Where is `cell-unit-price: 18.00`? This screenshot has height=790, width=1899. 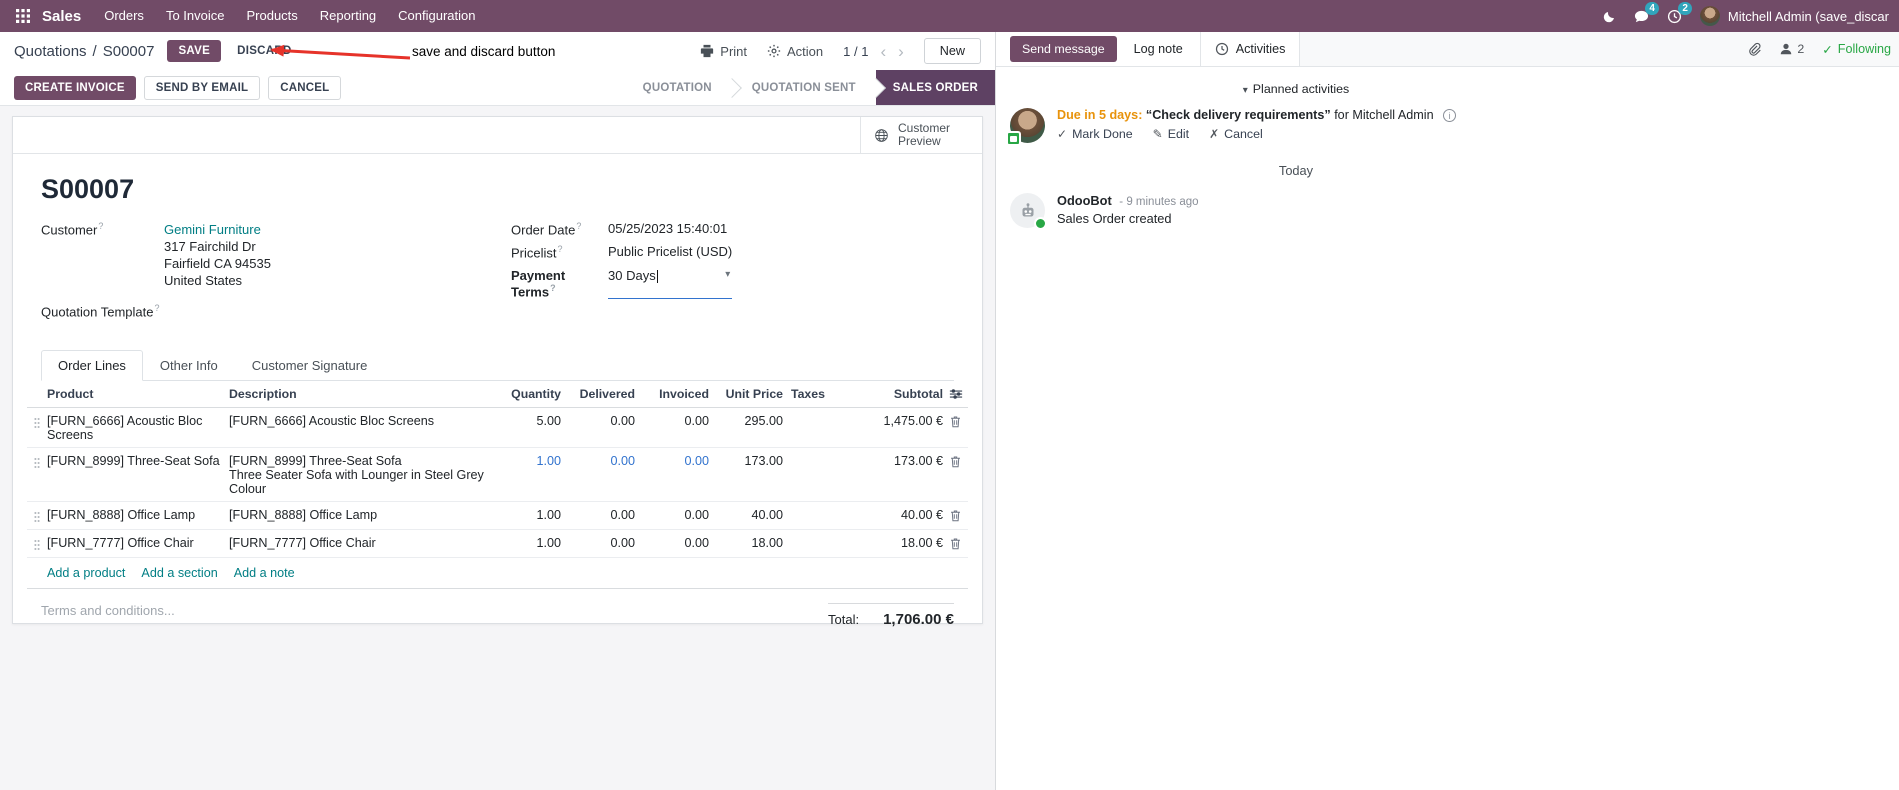 cell-unit-price: 18.00 is located at coordinates (767, 543).